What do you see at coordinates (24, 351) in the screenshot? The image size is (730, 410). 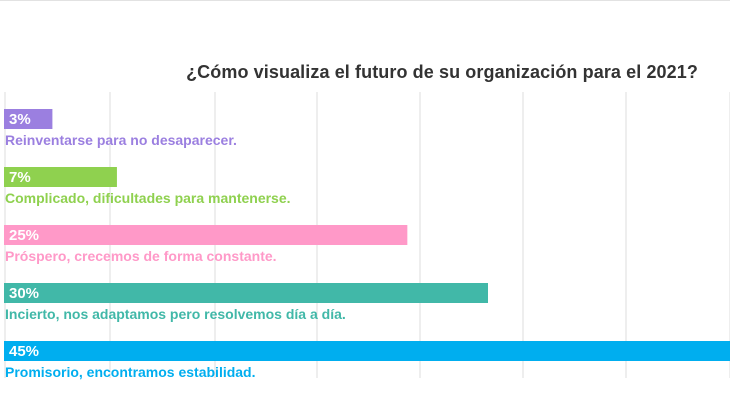 I see `bar-value-label: 45%` at bounding box center [24, 351].